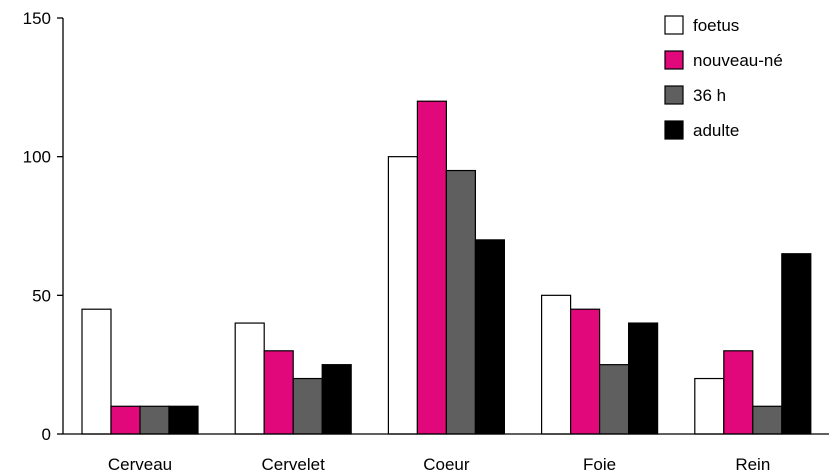  I want to click on legend-label: 36 h, so click(709, 95).